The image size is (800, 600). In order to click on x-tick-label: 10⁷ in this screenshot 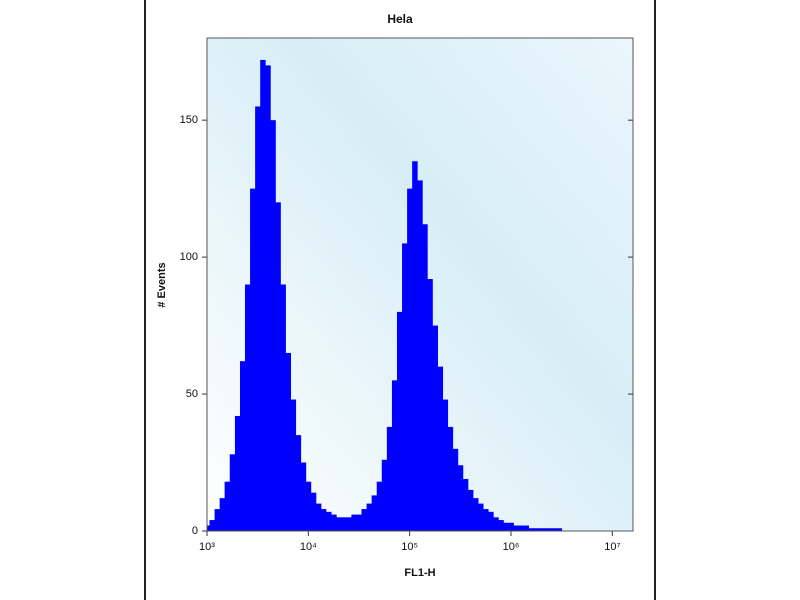, I will do `click(612, 547)`.